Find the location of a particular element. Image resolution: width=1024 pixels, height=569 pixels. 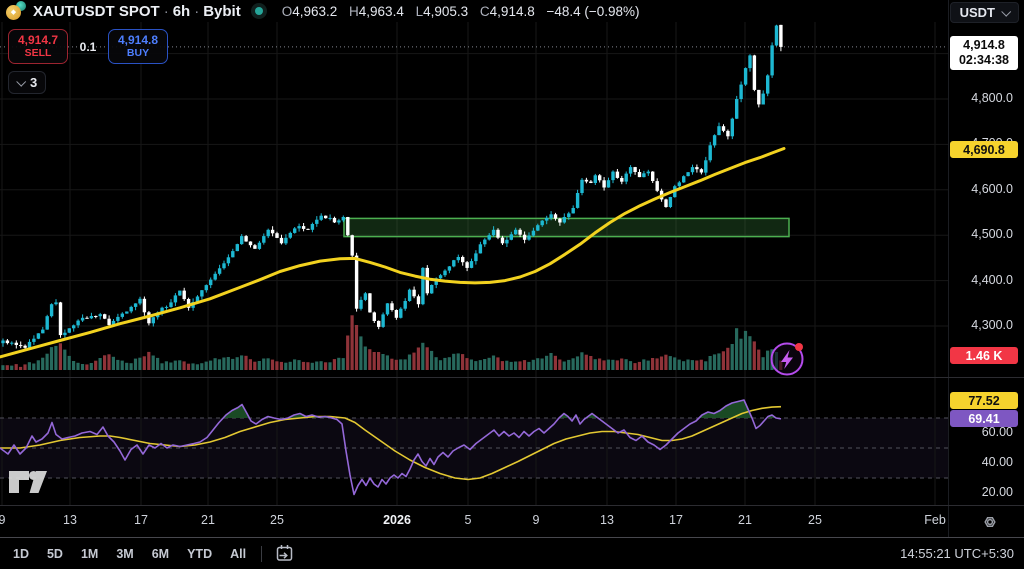

buy-button: 4,914.8 BUY is located at coordinates (138, 46).